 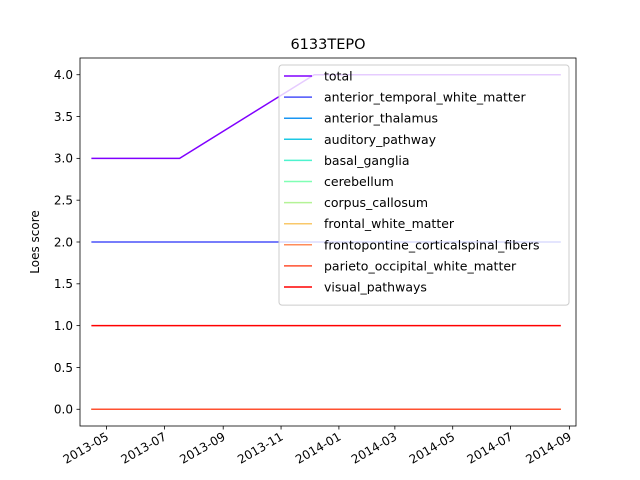 I want to click on legend-label: frontal_white_matter, so click(x=389, y=223).